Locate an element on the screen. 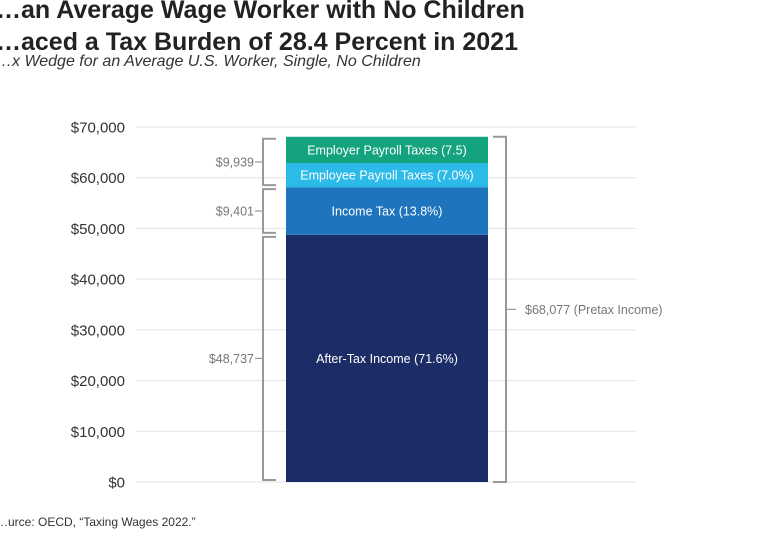 This screenshot has width=768, height=544. y-tick-label: $50,000 is located at coordinates (98, 229).